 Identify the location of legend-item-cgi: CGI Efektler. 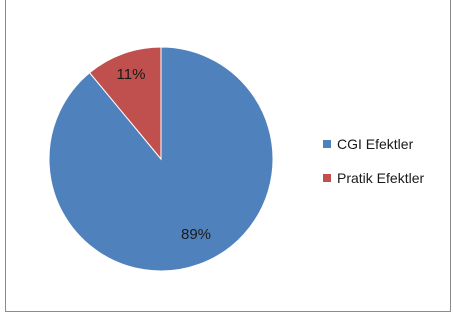
(373, 144).